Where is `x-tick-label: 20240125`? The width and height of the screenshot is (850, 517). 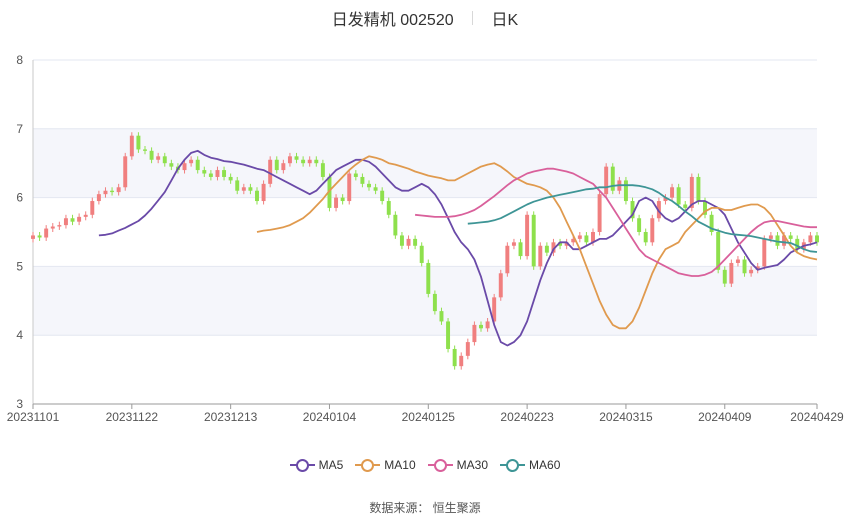 x-tick-label: 20240125 is located at coordinates (429, 417).